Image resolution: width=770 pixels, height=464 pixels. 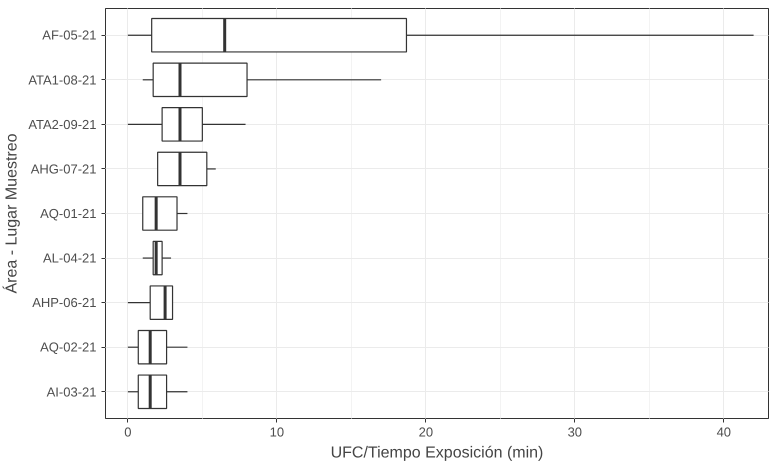 I want to click on y-tick-label: AHG-07-21, so click(x=63, y=168).